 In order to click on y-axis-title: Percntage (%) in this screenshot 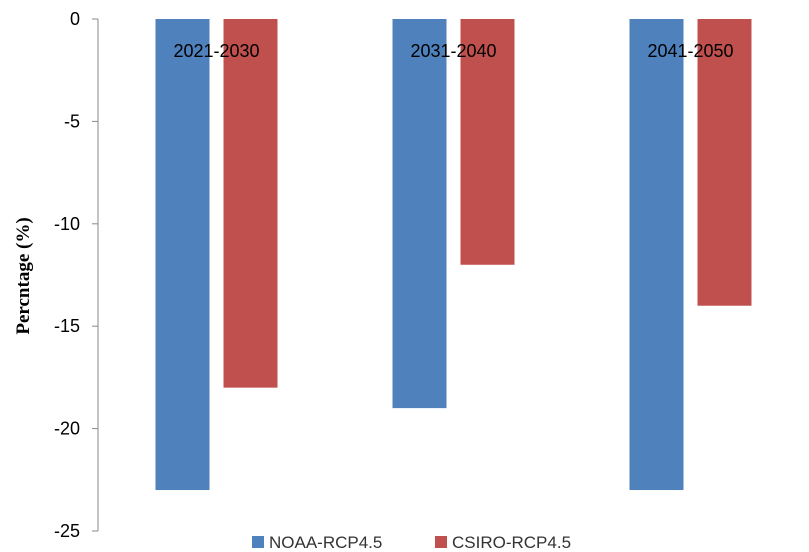, I will do `click(23, 275)`.